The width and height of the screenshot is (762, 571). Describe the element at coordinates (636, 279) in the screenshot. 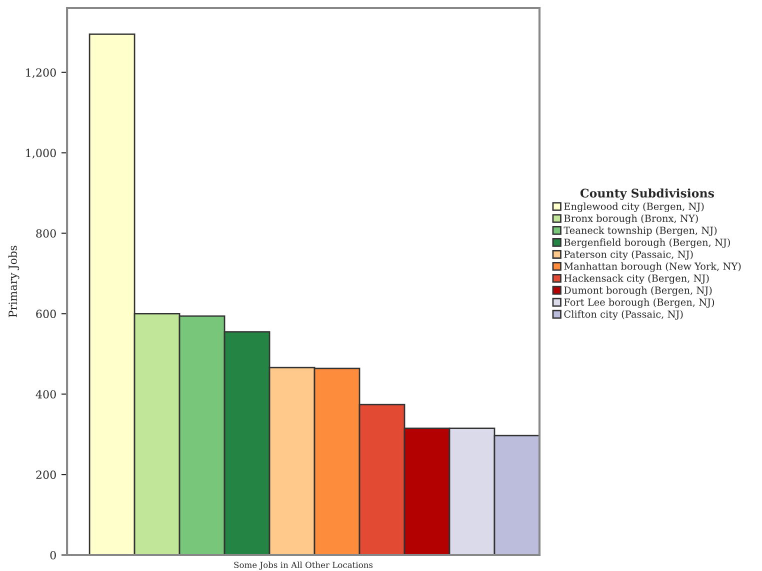

I see `legend-label: Hackensack city (Bergen, NJ)` at that location.